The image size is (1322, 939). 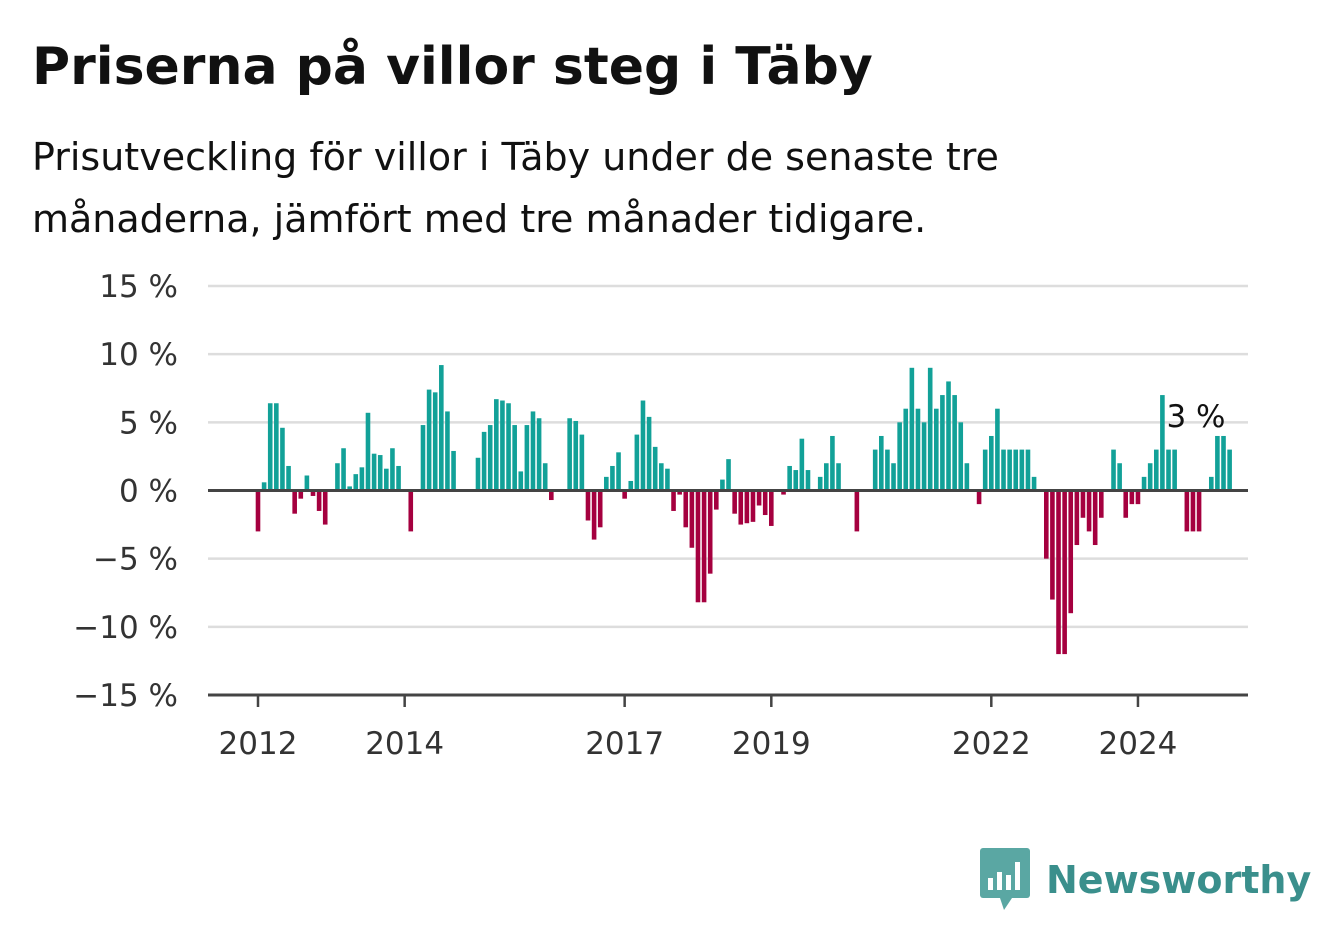 What do you see at coordinates (148, 492) in the screenshot?
I see `y-tick-label: 0 %` at bounding box center [148, 492].